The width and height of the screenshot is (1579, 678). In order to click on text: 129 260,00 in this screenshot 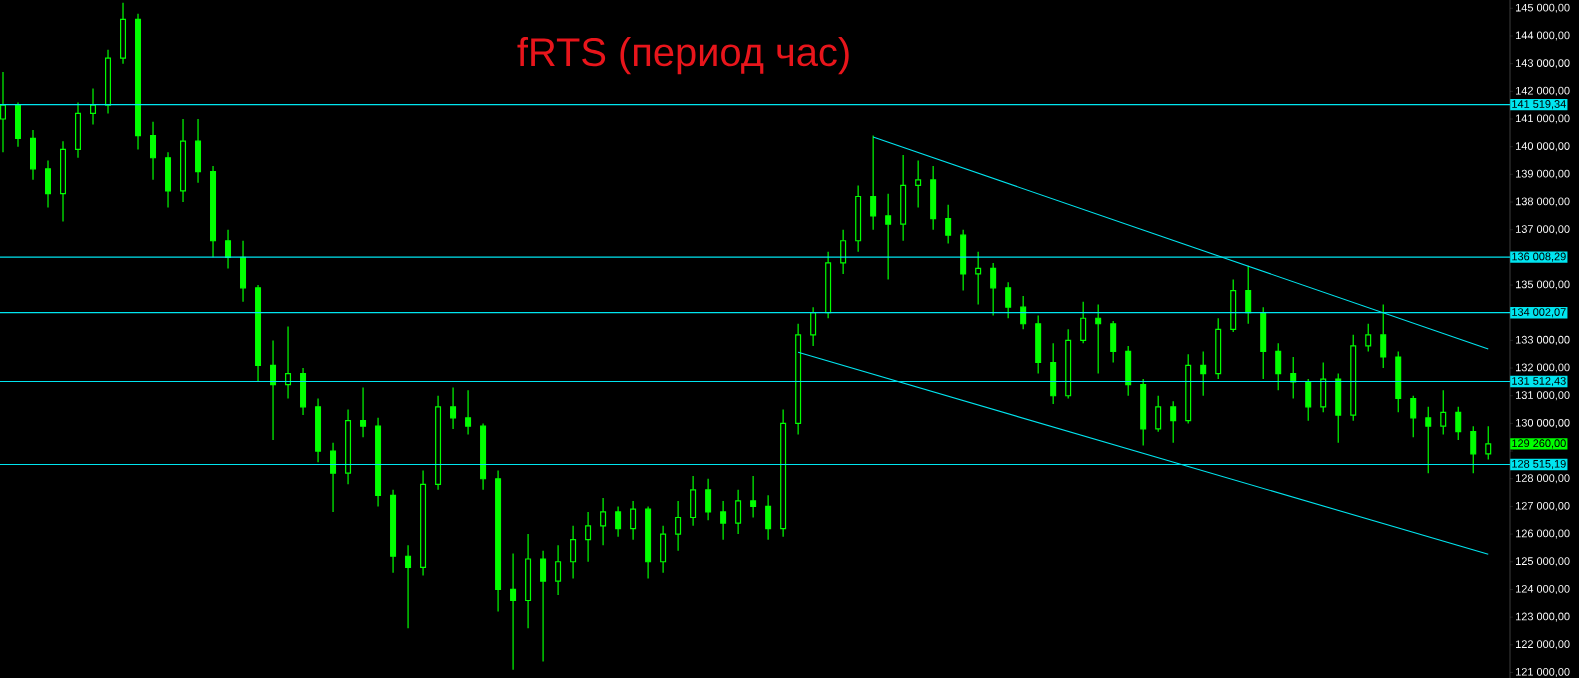, I will do `click(1539, 444)`.